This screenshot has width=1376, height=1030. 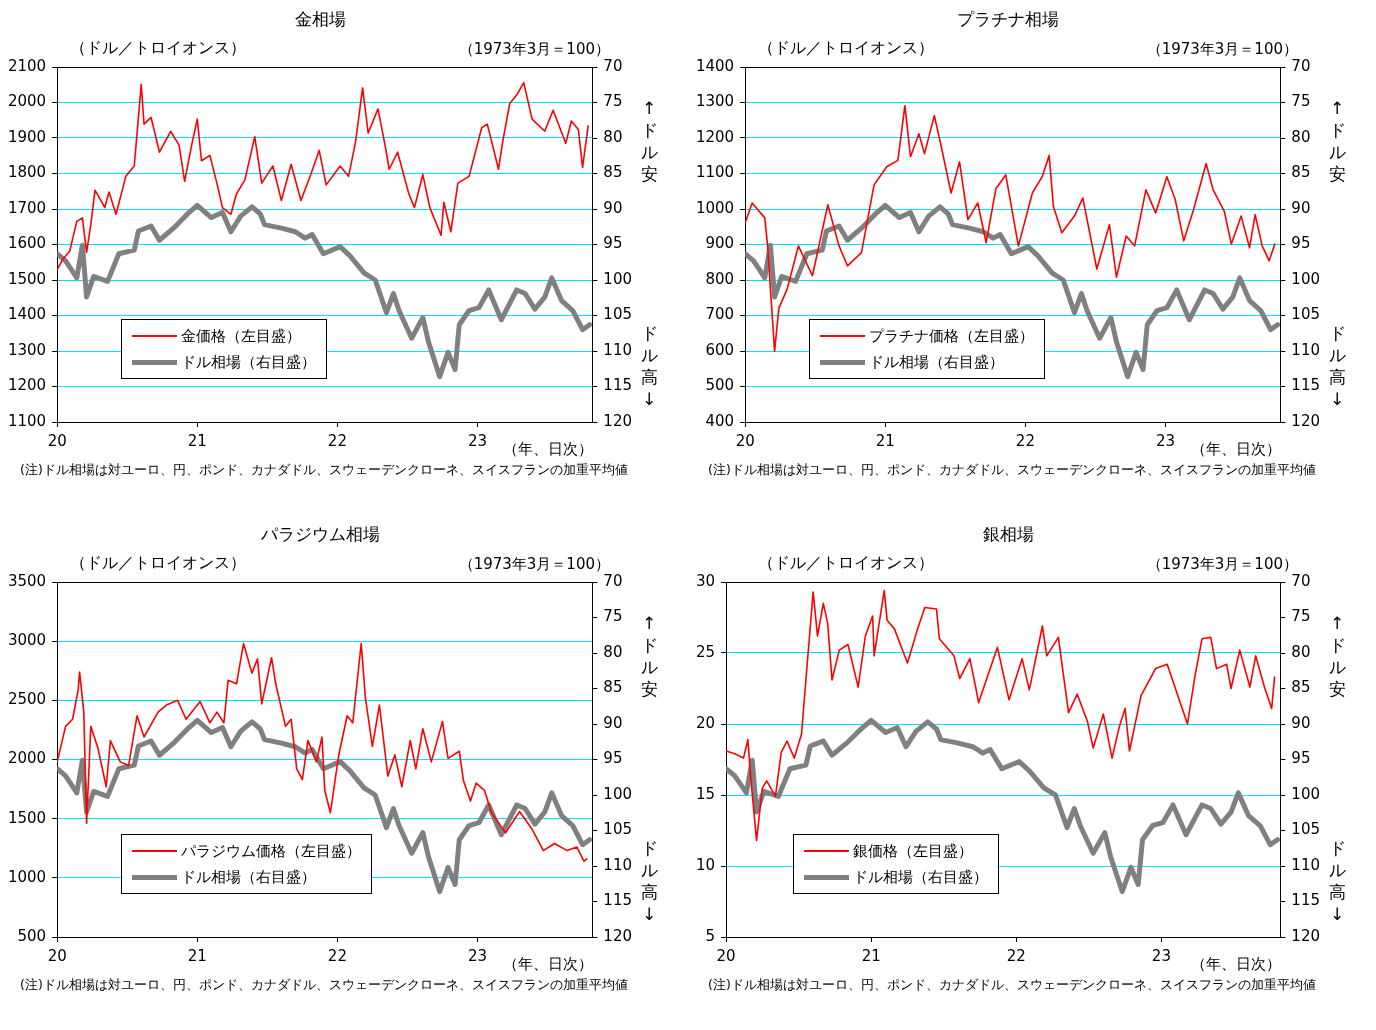 What do you see at coordinates (705, 651) in the screenshot?
I see `y-tick-label: 25` at bounding box center [705, 651].